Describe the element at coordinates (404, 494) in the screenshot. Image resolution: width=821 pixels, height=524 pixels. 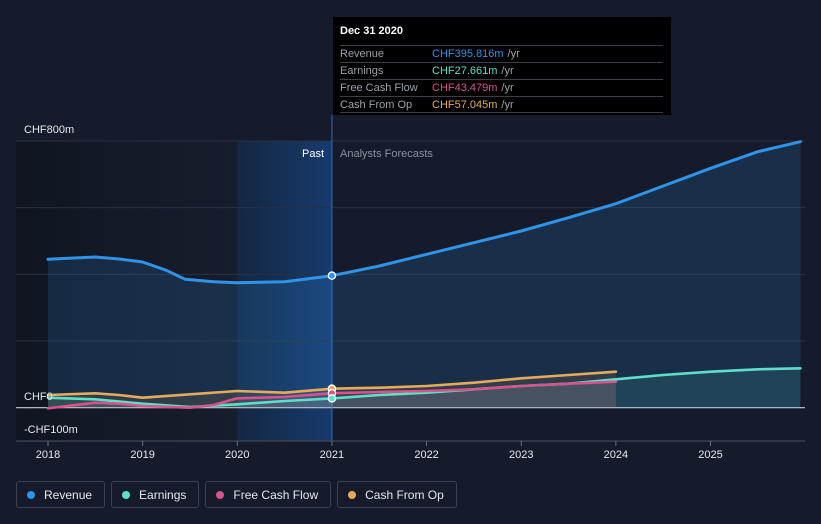
I see `legend-label: Cash From Op` at that location.